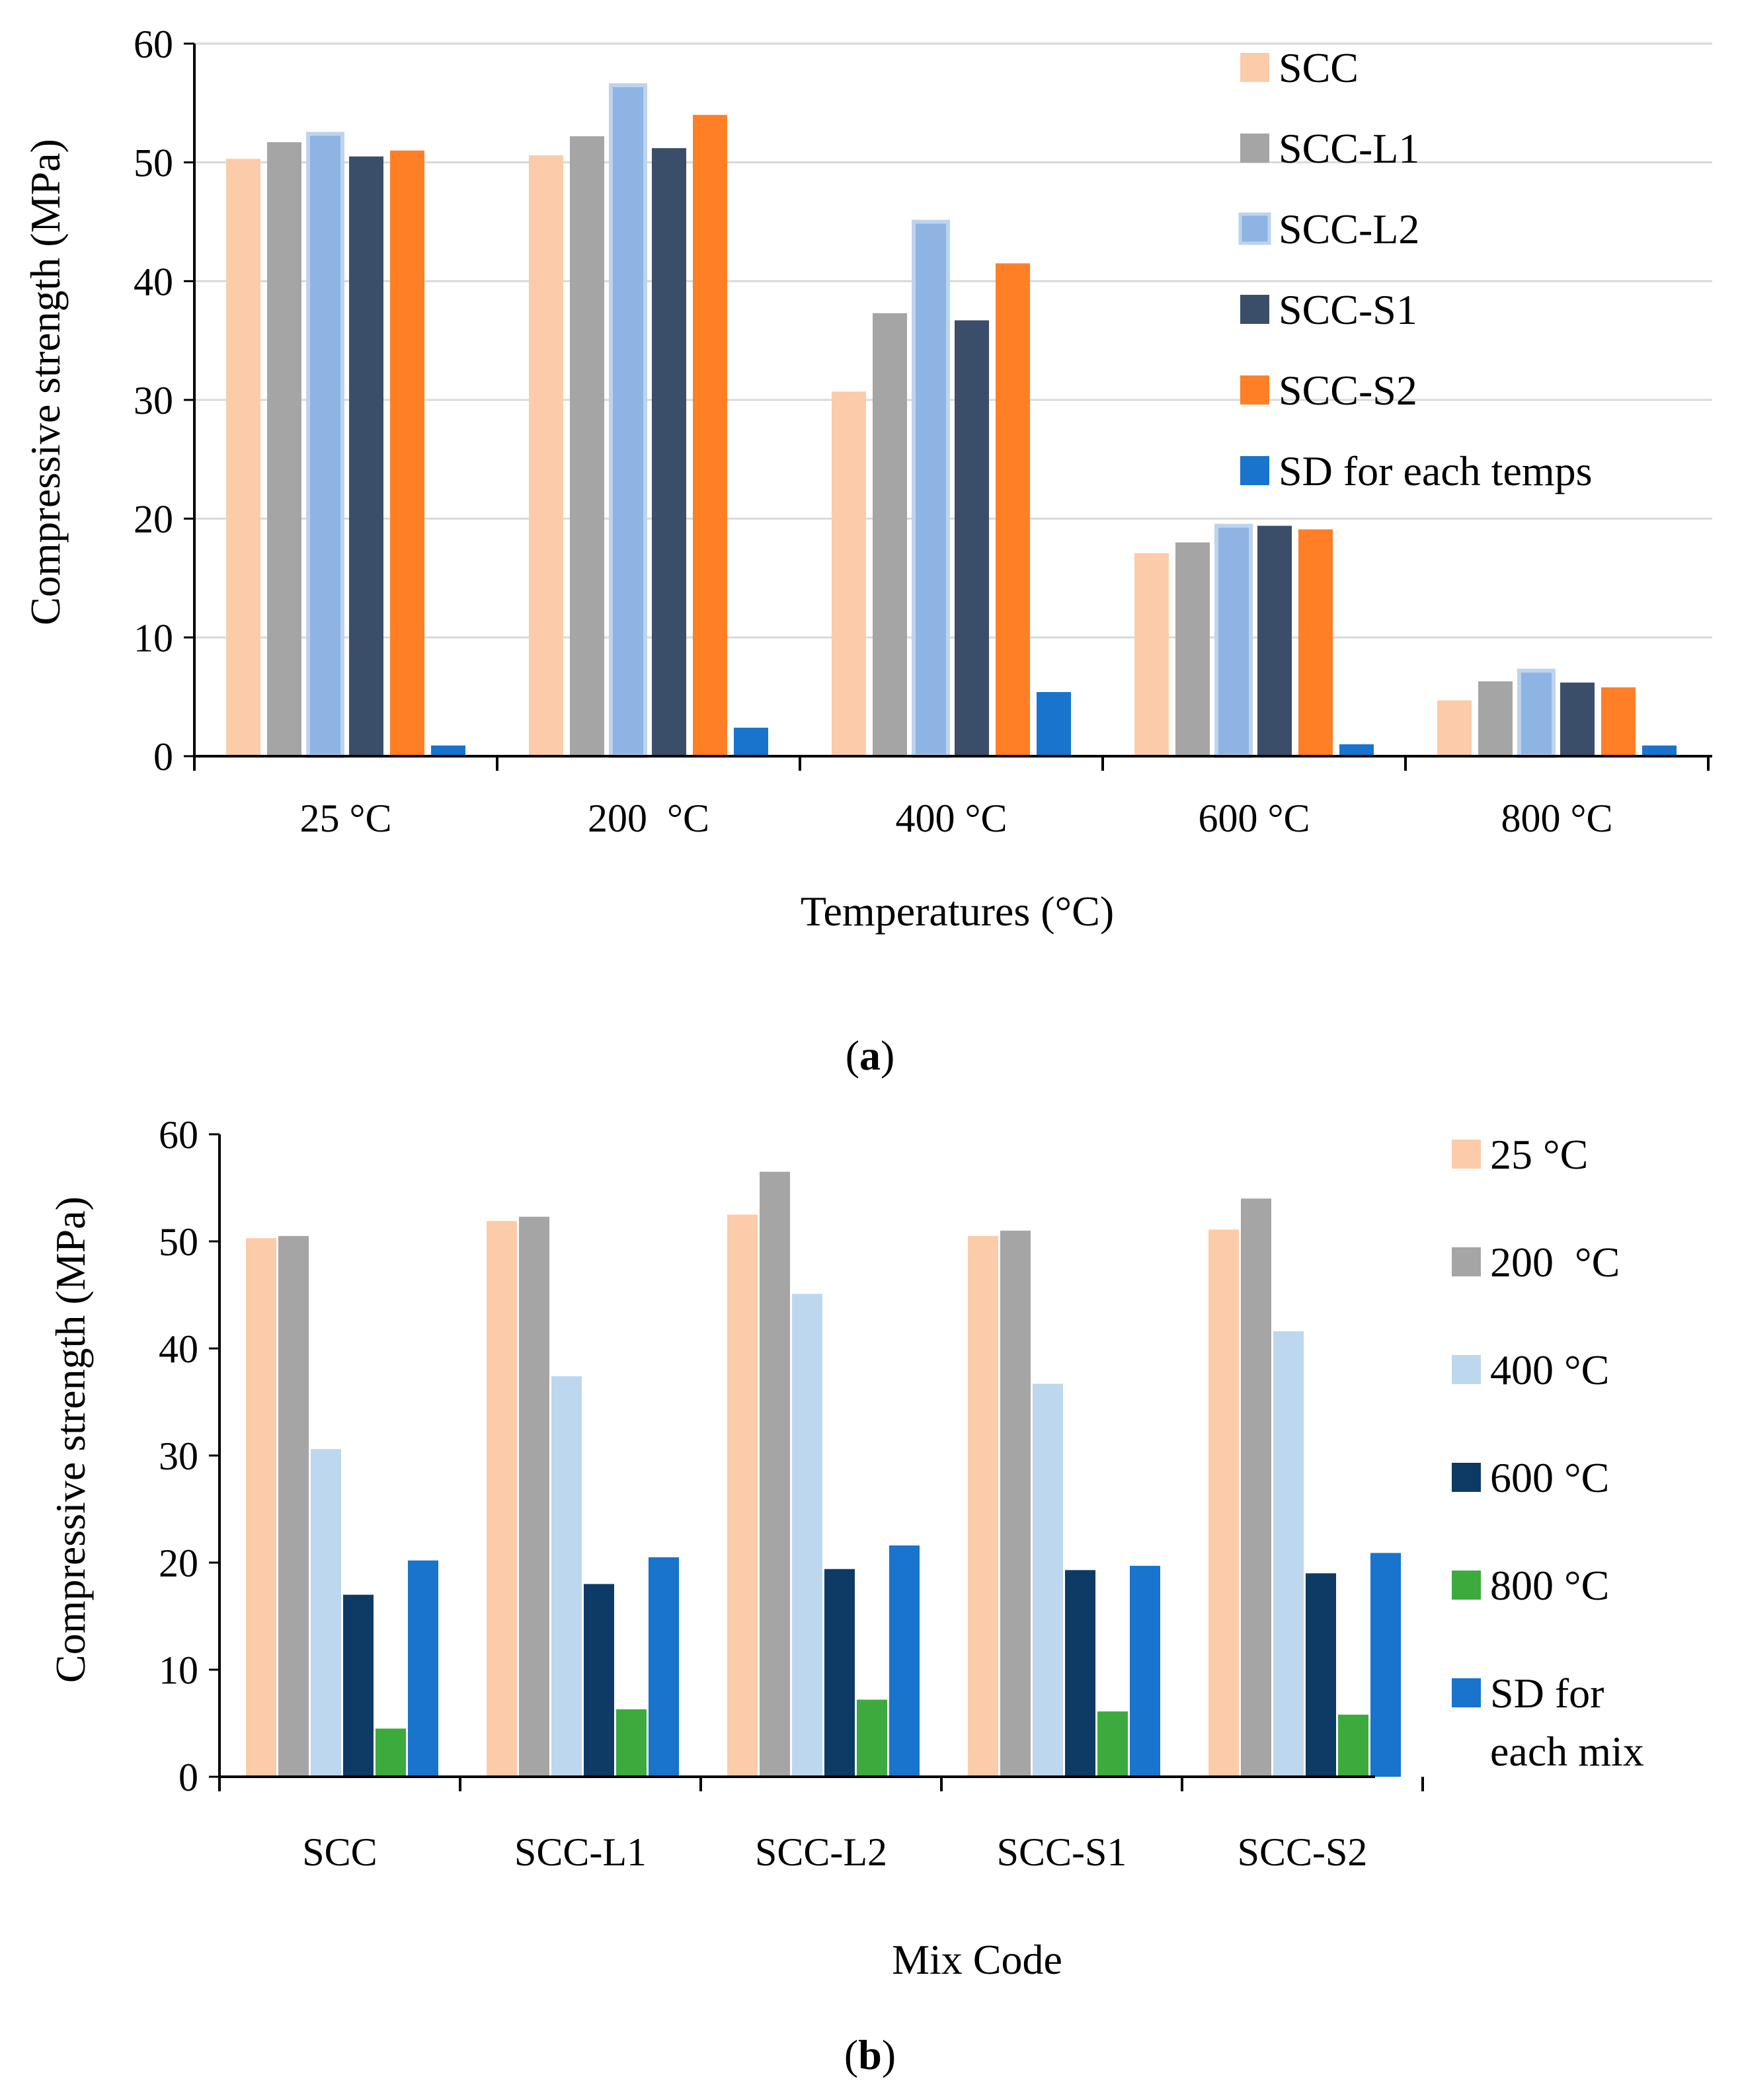 This screenshot has height=2100, width=1740. Describe the element at coordinates (153, 638) in the screenshot. I see `a-y-tick-label-10: 10` at that location.